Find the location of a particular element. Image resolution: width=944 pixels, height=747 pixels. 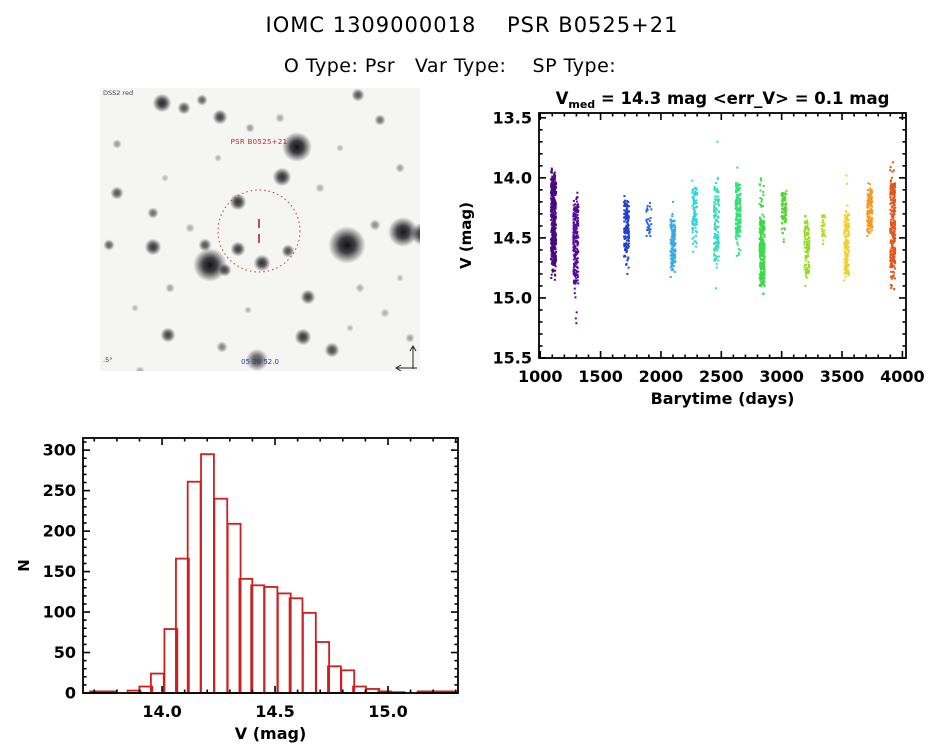

axes is located at coordinates (722, 235).